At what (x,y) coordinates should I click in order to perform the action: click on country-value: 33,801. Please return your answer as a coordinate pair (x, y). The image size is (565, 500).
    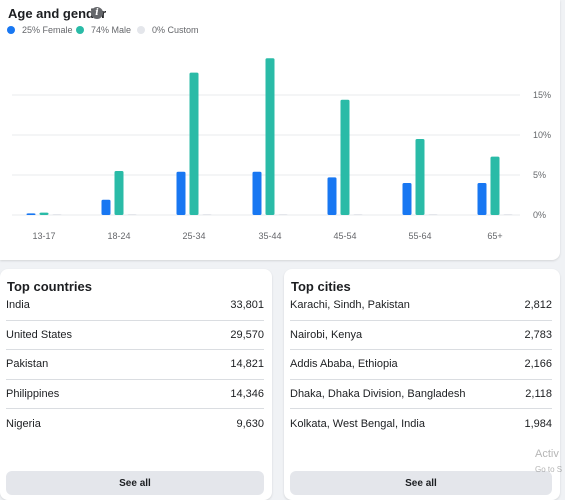
    Looking at the image, I should click on (247, 305).